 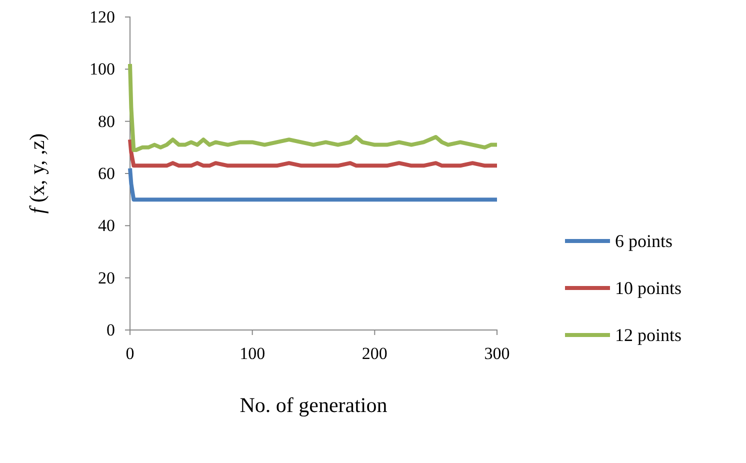 What do you see at coordinates (106, 278) in the screenshot?
I see `y-tick-label: 20` at bounding box center [106, 278].